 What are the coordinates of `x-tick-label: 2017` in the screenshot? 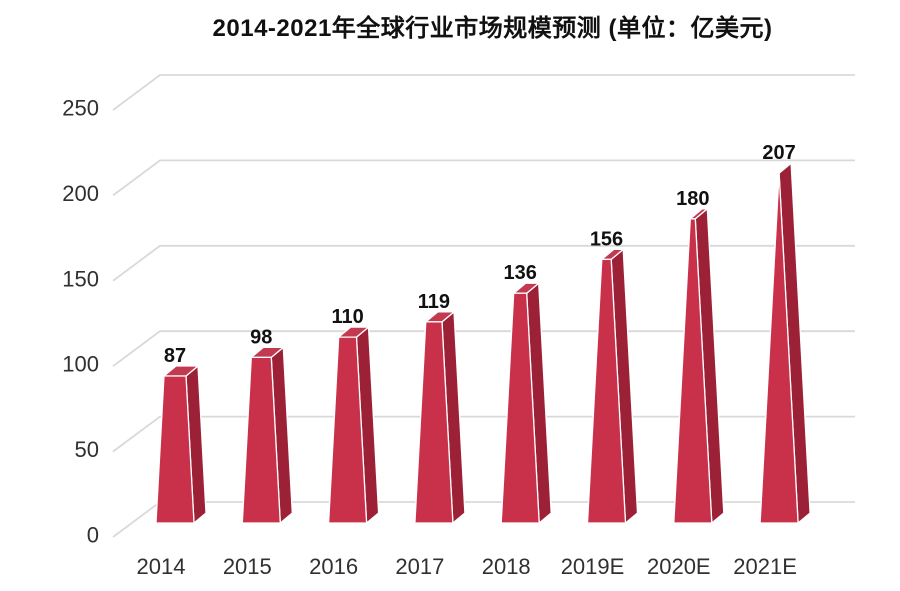 It's located at (419, 566).